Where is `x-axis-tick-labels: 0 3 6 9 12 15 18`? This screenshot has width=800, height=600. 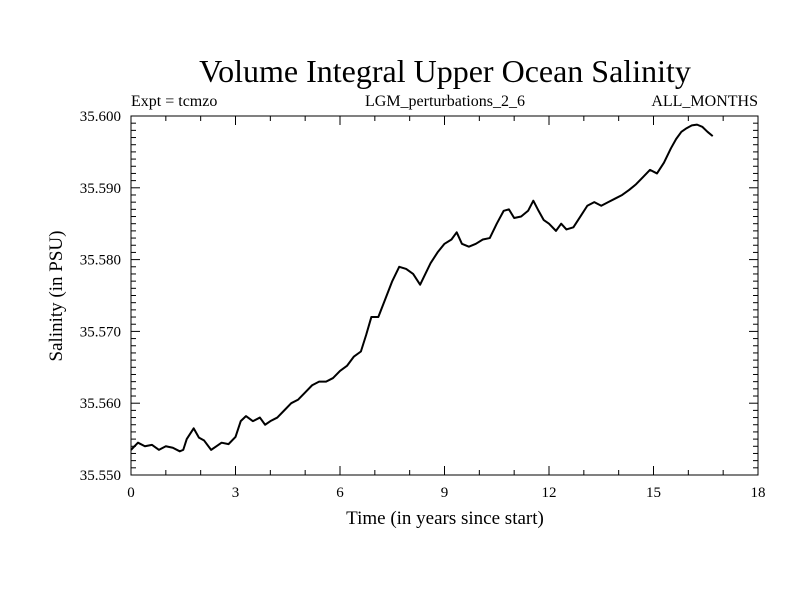 x-axis-tick-labels: 0 3 6 9 12 15 18 is located at coordinates (446, 493).